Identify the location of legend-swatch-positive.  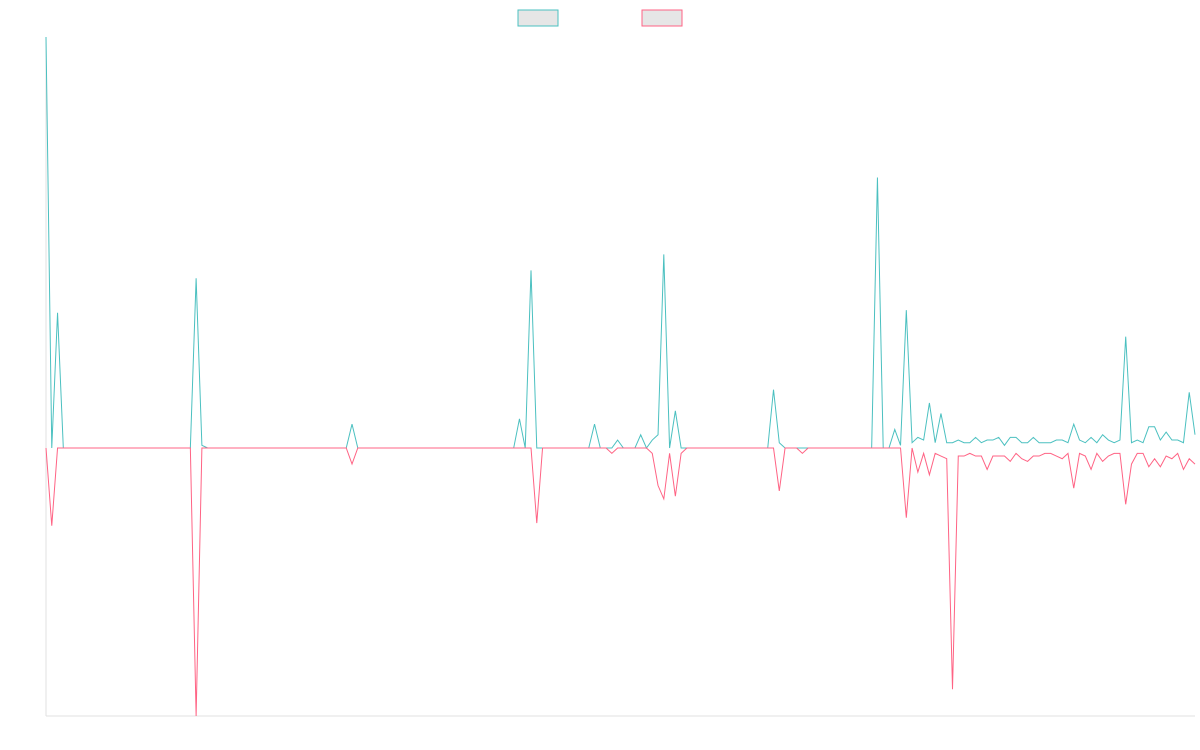
(538, 18).